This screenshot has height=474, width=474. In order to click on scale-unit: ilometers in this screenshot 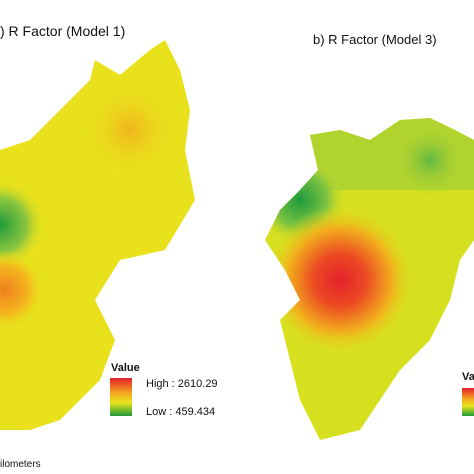, I will do `click(20, 464)`.